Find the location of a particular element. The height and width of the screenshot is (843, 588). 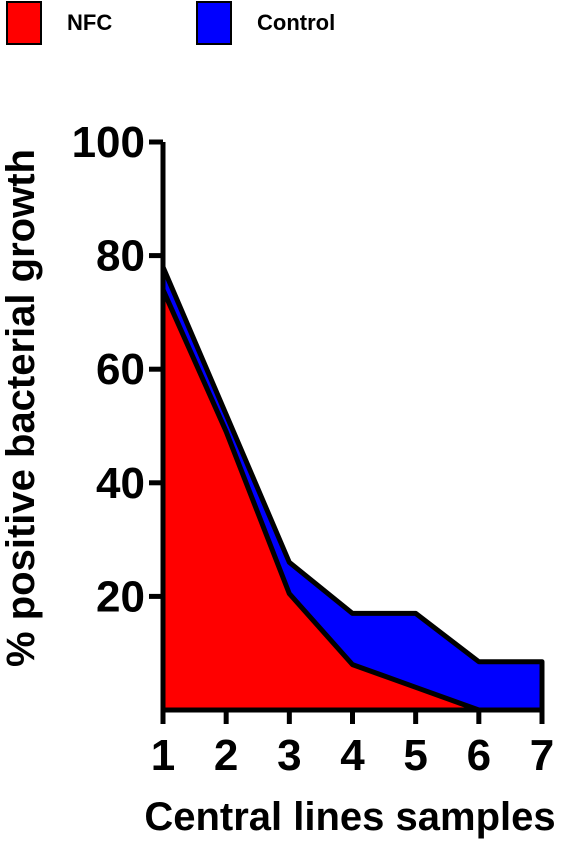

x-tick-label-7: 7 is located at coordinates (542, 755).